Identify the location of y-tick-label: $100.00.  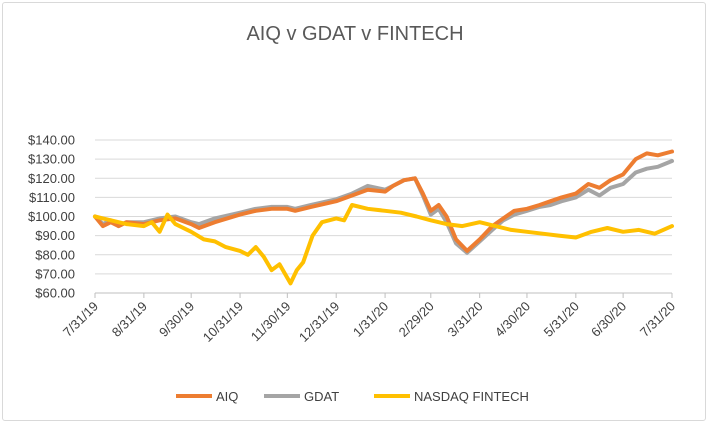
(51, 216).